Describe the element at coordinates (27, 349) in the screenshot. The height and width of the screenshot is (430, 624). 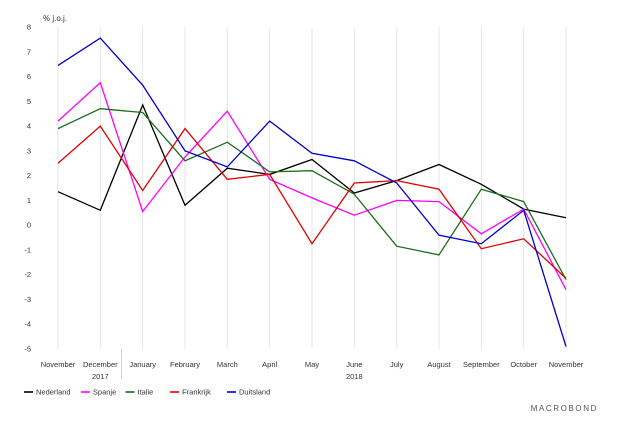
I see `y-tick-label: -5` at that location.